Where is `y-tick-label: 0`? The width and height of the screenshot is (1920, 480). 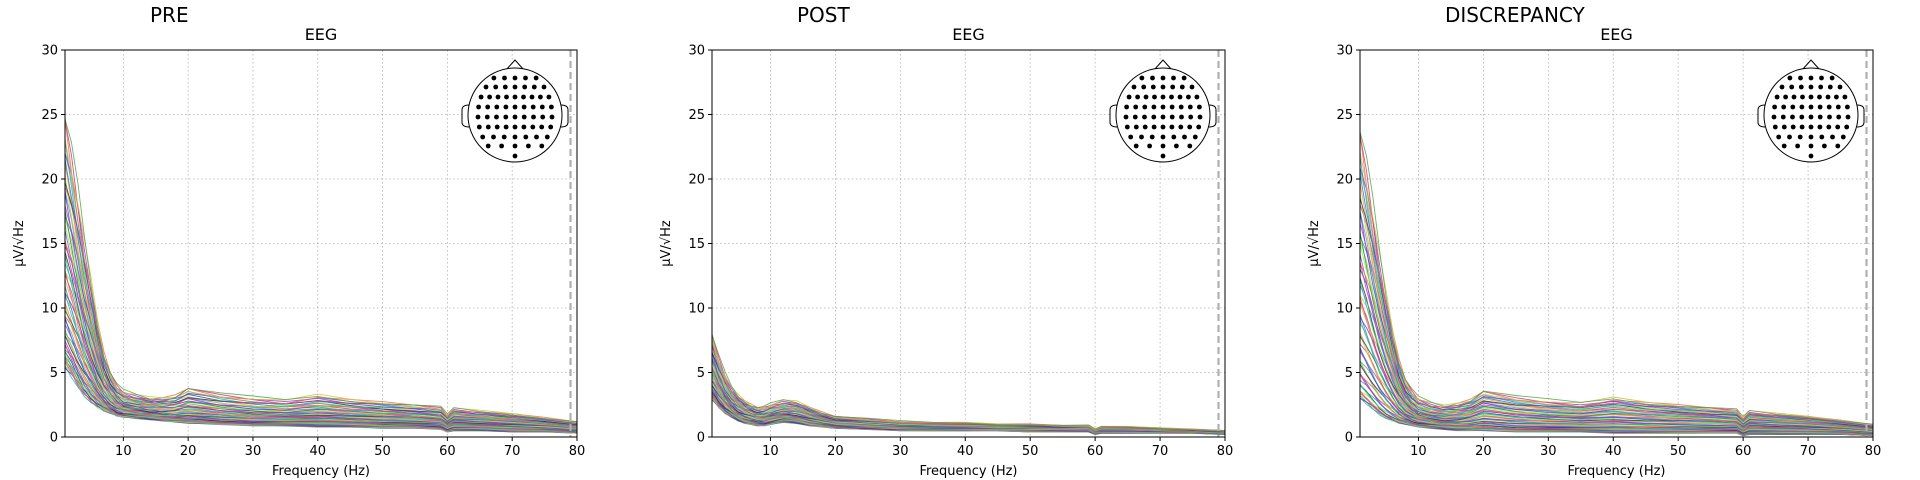 y-tick-label: 0 is located at coordinates (1349, 438).